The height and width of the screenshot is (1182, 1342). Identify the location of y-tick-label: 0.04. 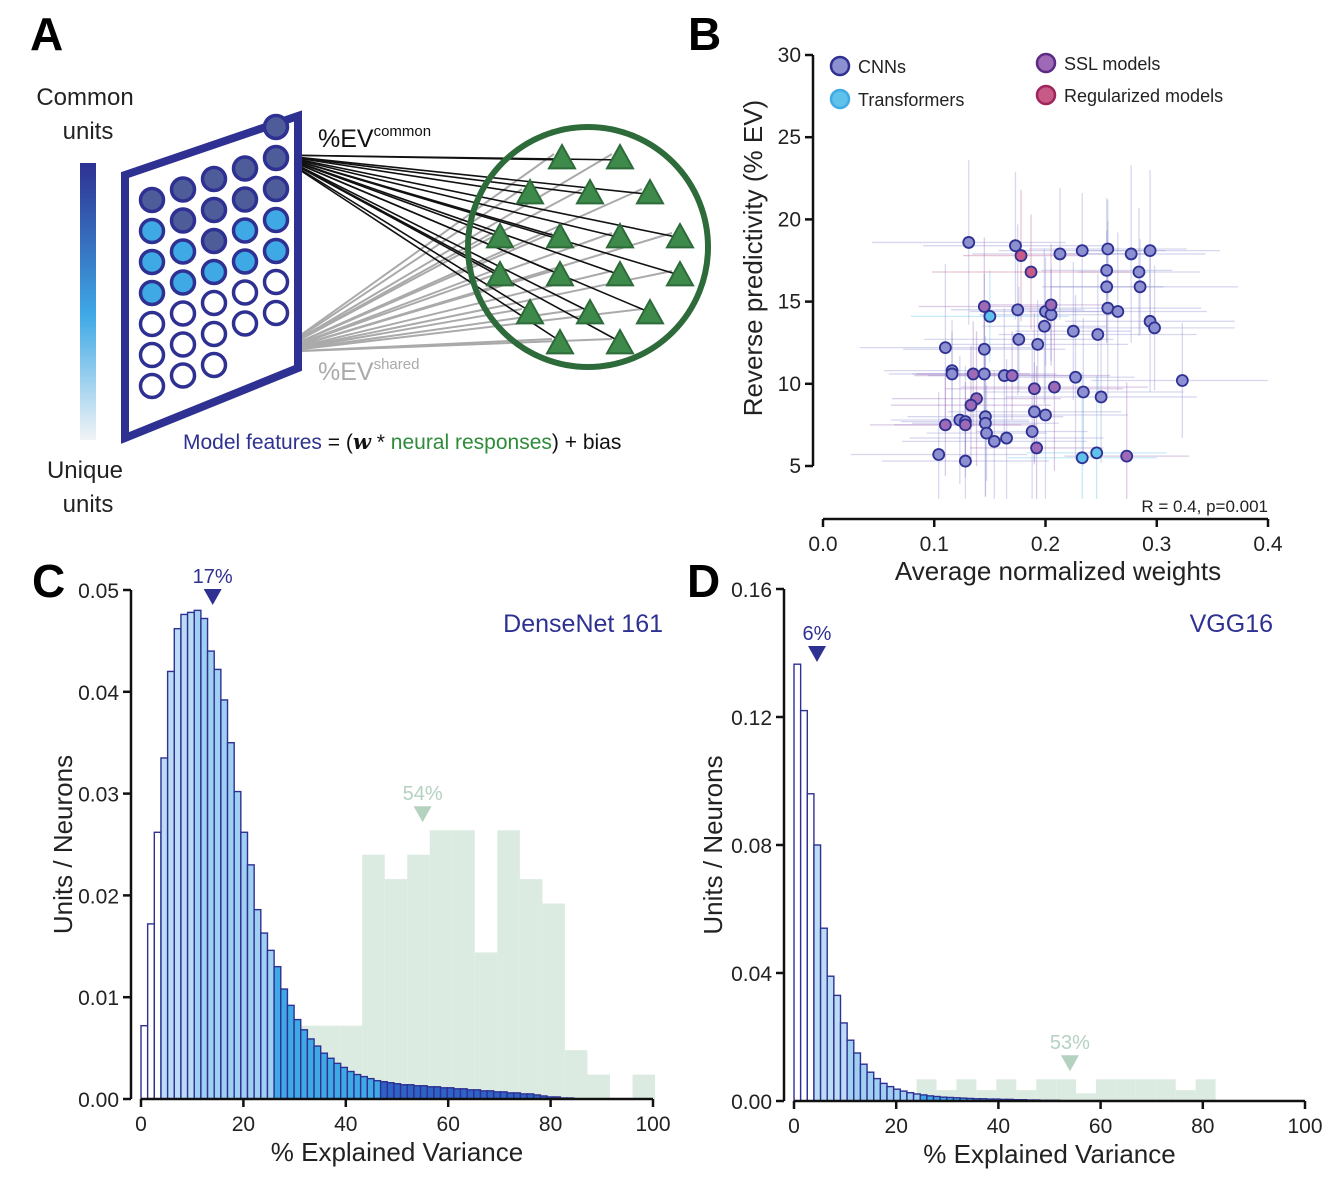
(98, 693).